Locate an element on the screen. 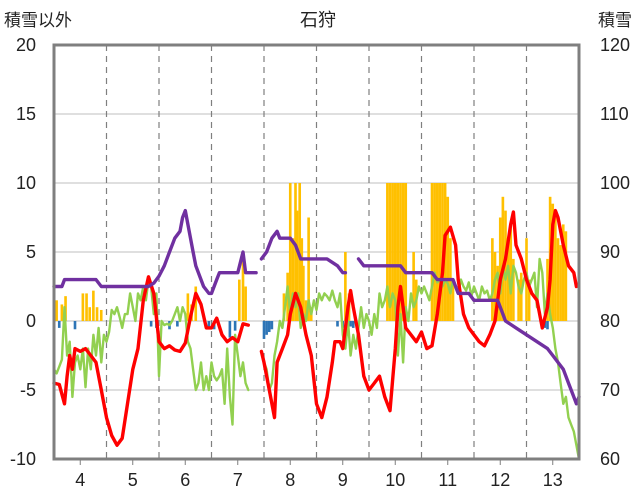 The height and width of the screenshot is (501, 636). right-tick-label: 80 is located at coordinates (610, 321).